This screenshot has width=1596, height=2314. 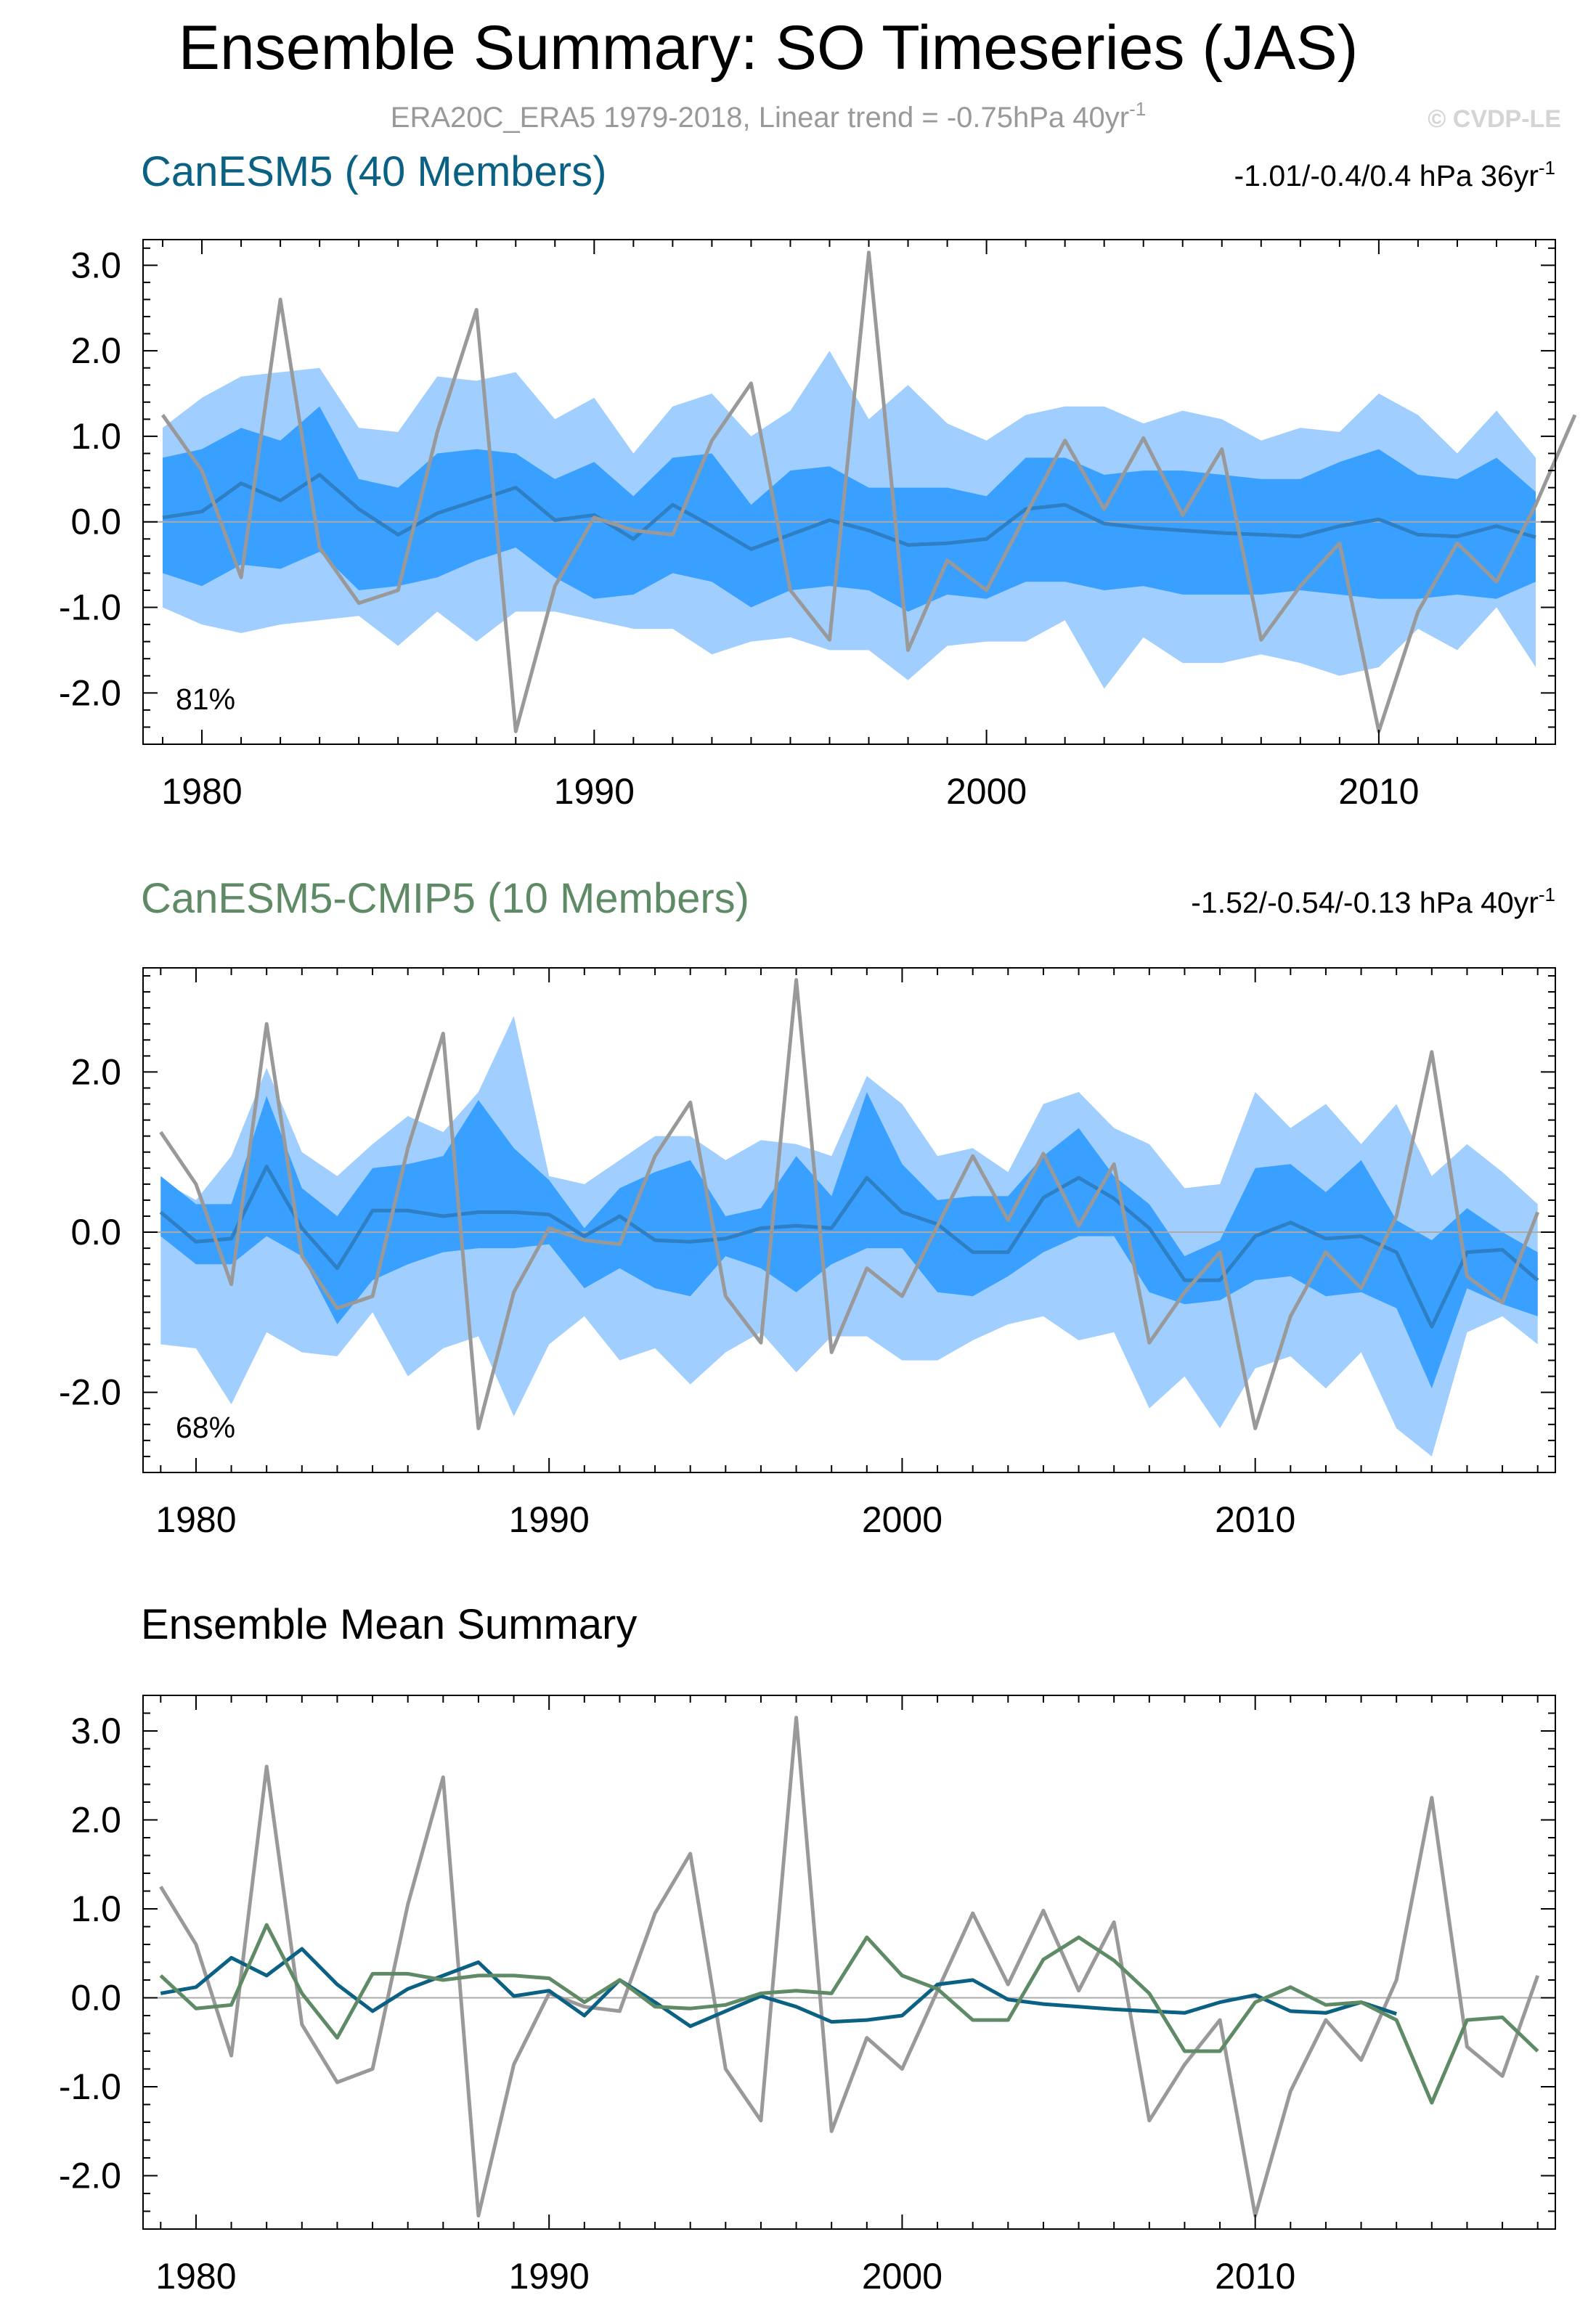 What do you see at coordinates (205, 699) in the screenshot?
I see `panel-canesm5-percent: 81%` at bounding box center [205, 699].